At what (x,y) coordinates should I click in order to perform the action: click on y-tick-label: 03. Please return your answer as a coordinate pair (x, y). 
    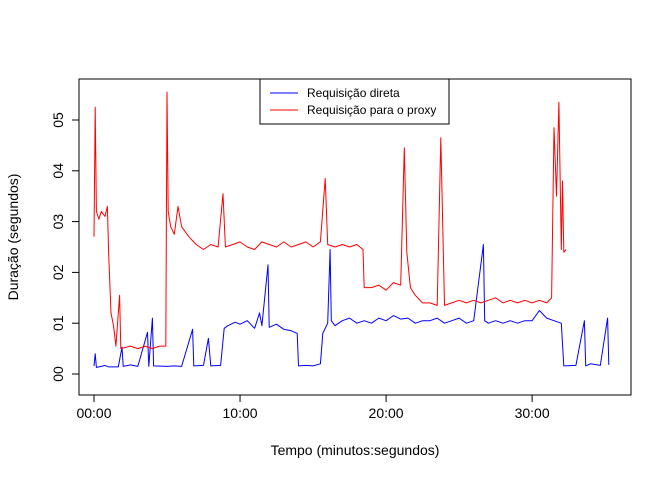
    Looking at the image, I should click on (58, 222).